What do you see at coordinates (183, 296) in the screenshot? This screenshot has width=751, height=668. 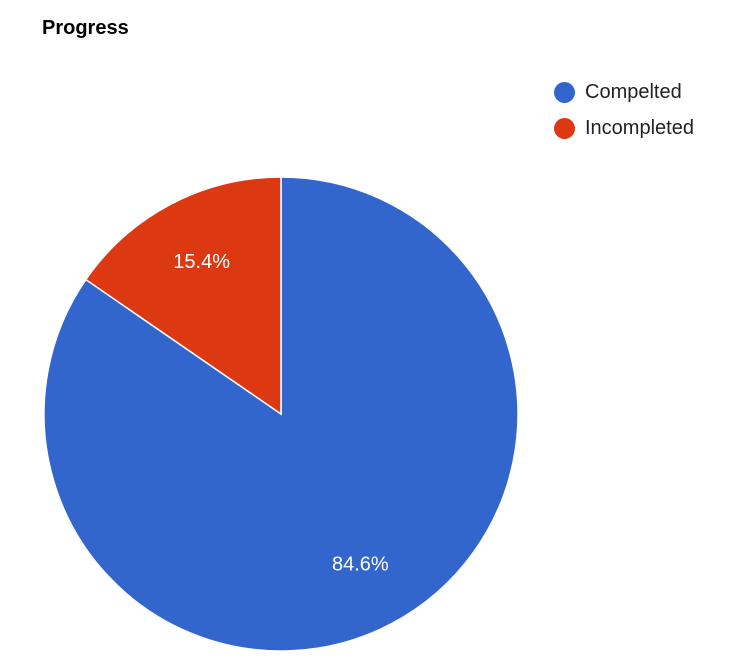 I see `pie-slice-incompleted` at bounding box center [183, 296].